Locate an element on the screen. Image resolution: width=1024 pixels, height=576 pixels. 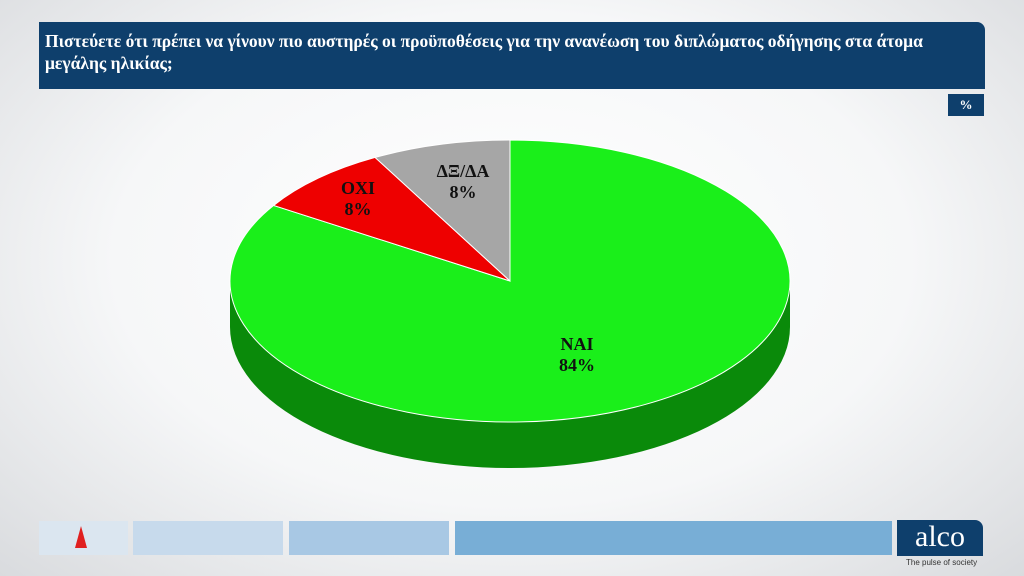
label-oxi: ΟΧΙ 8% is located at coordinates (357, 198).